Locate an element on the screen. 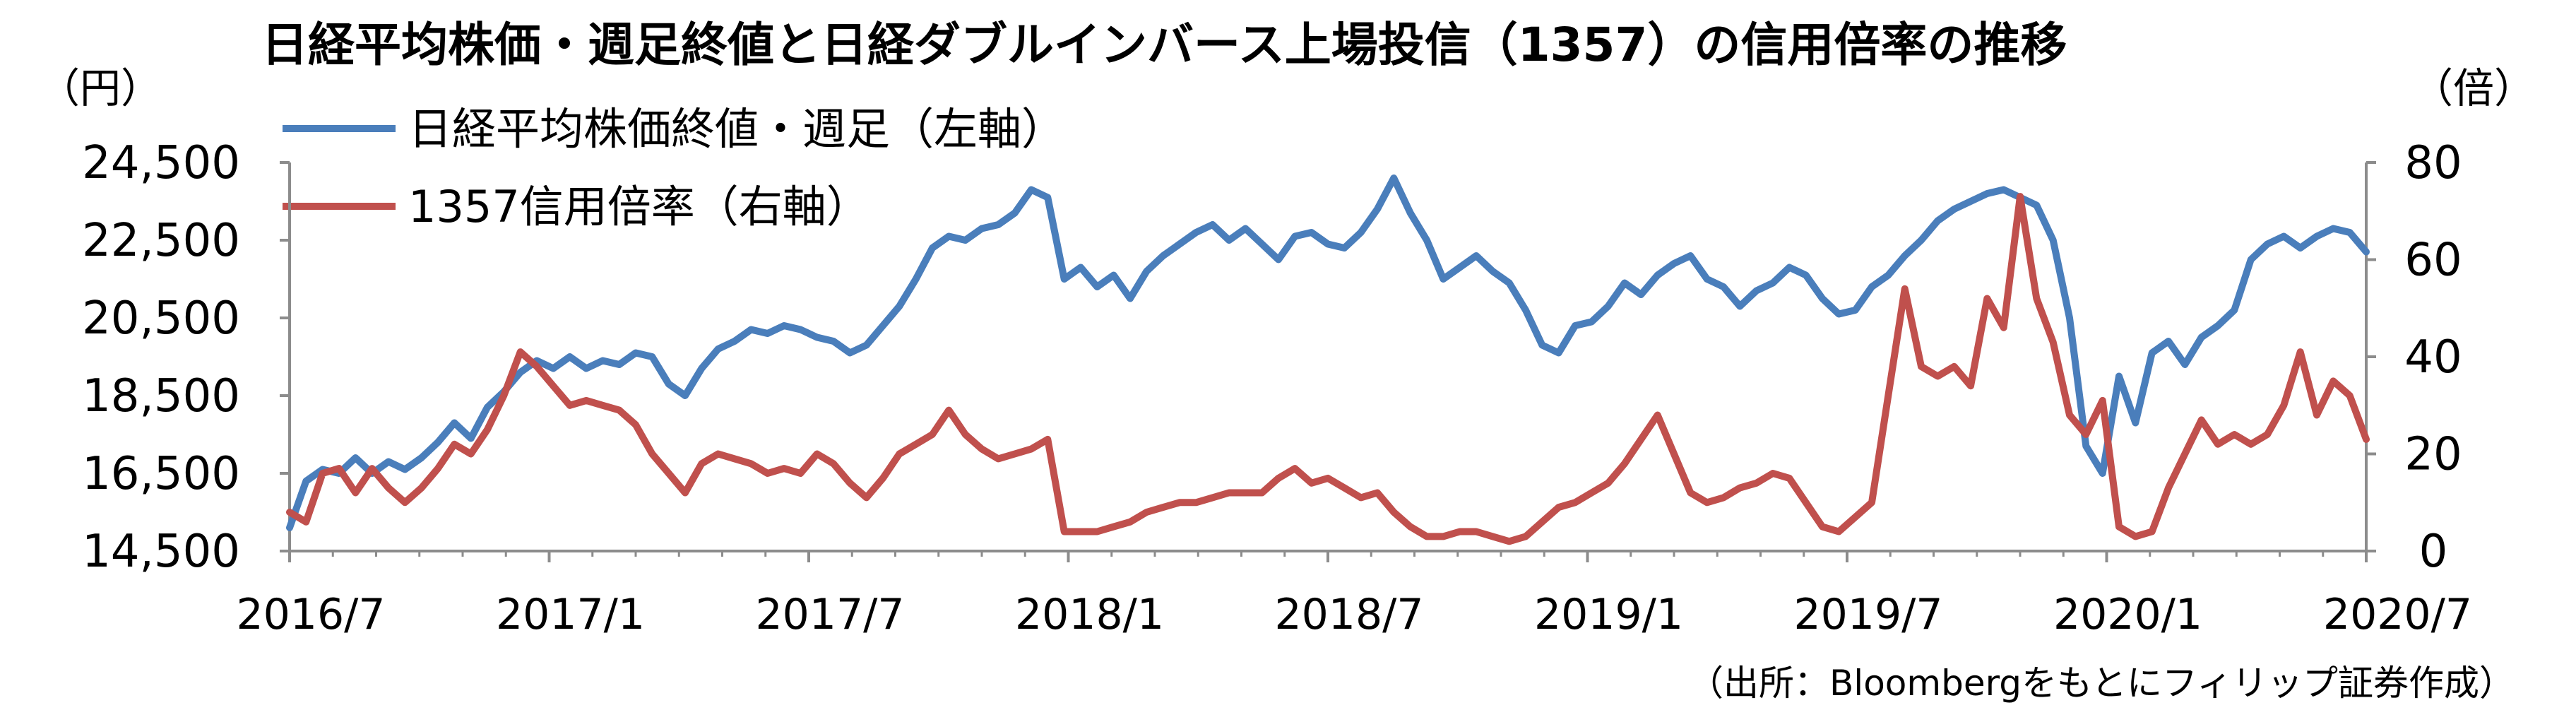 This screenshot has width=2576, height=710. x-tick-label: 2018/1 is located at coordinates (1089, 614).